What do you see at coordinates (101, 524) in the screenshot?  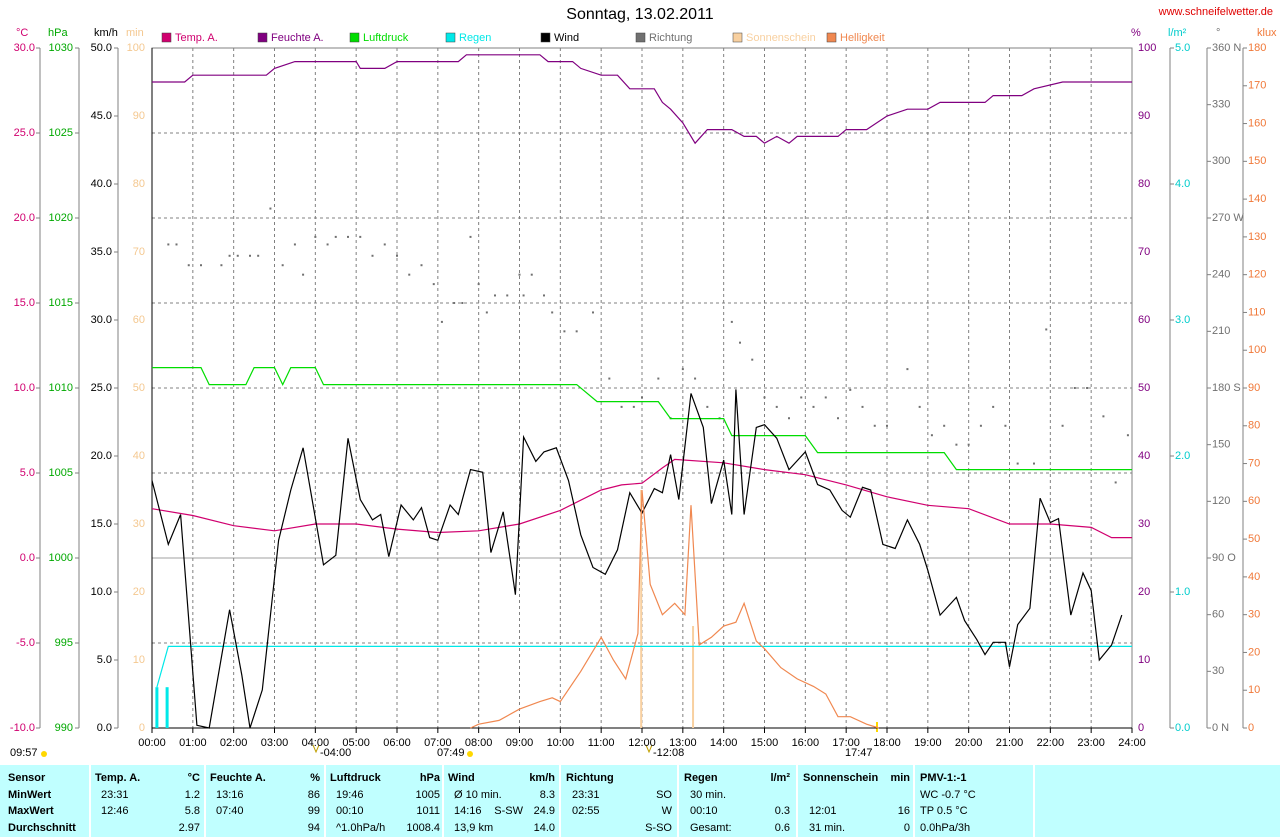 I see `y-tick-label: 15.0` at bounding box center [101, 524].